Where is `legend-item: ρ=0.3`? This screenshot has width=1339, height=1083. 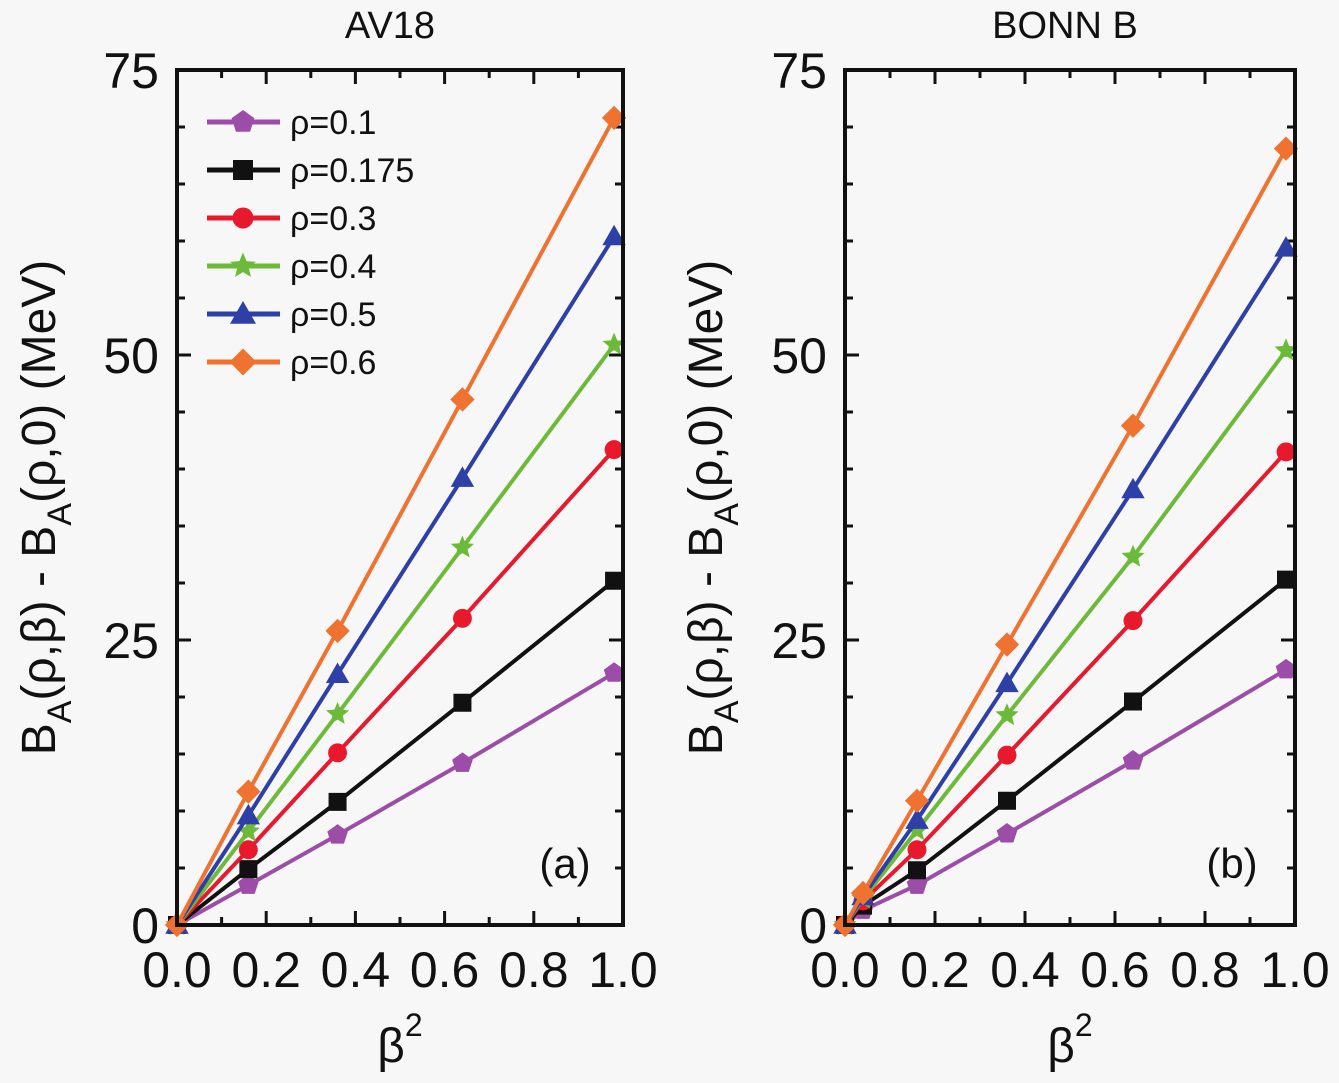 legend-item: ρ=0.3 is located at coordinates (291, 219).